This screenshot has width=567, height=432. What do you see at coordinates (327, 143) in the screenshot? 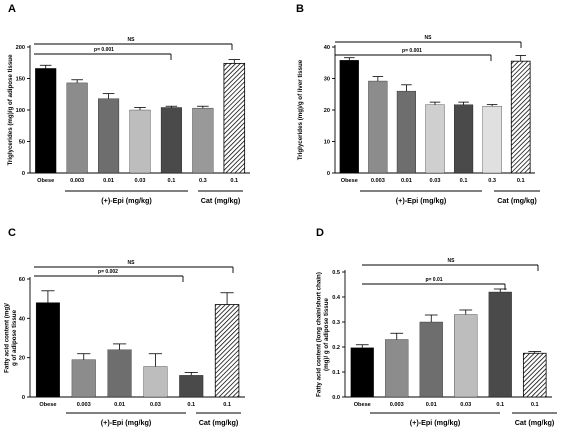
I see `y-tick-label: 10` at bounding box center [327, 143].